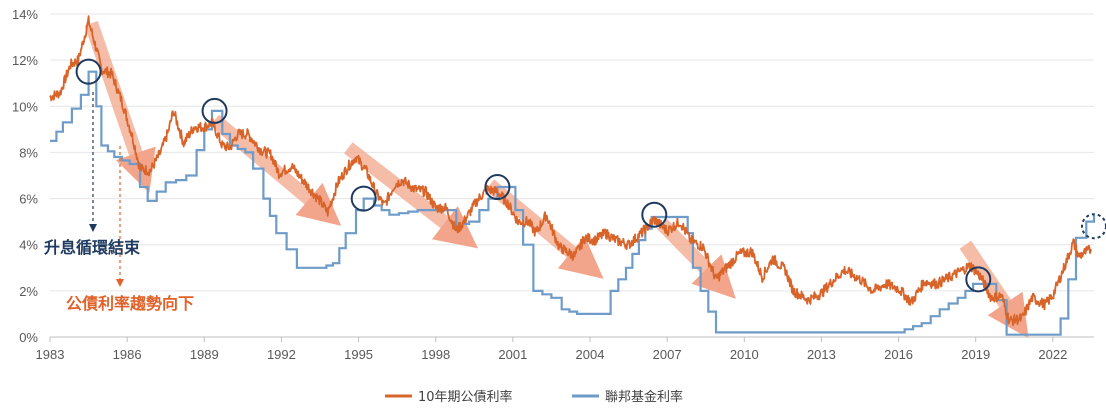  I want to click on annotation-yield-down: 公債利率趨勢向下, so click(130, 303).